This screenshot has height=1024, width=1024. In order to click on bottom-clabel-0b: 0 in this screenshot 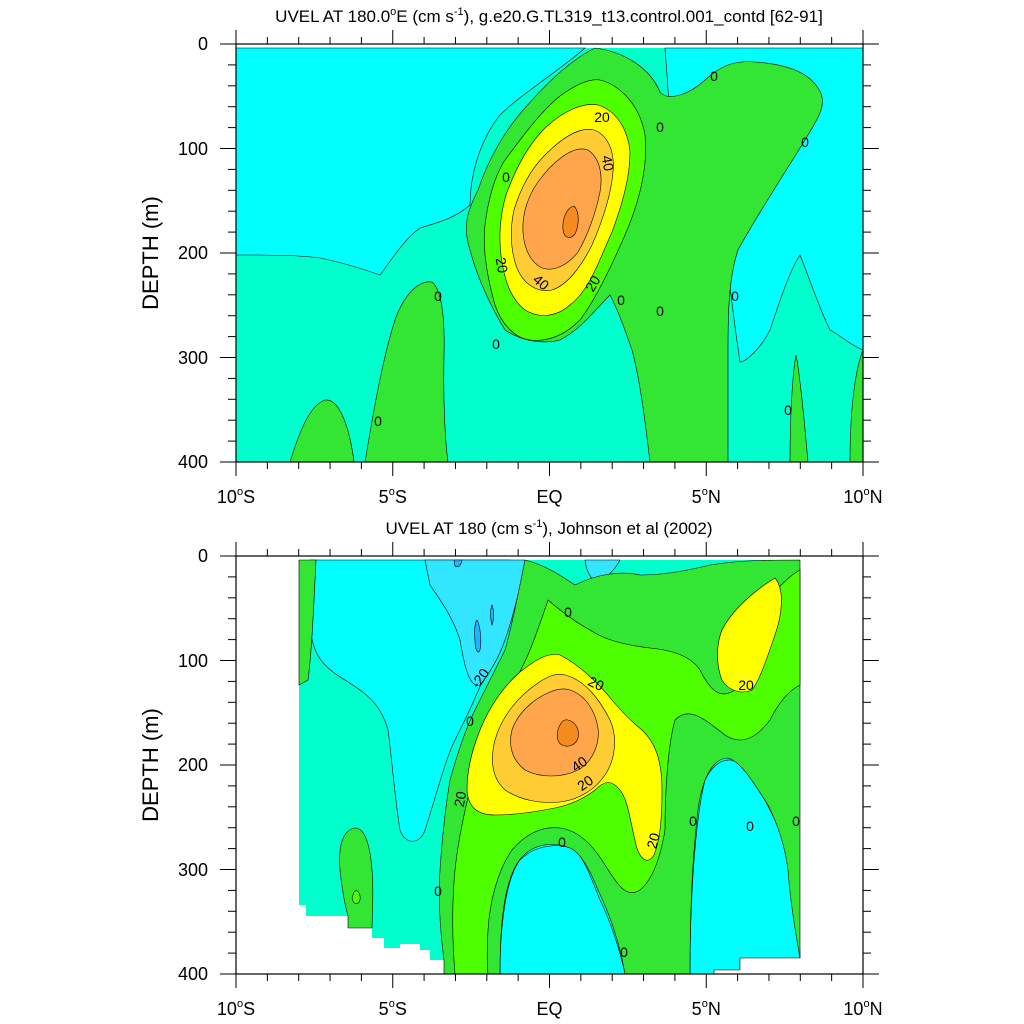, I will do `click(470, 721)`.